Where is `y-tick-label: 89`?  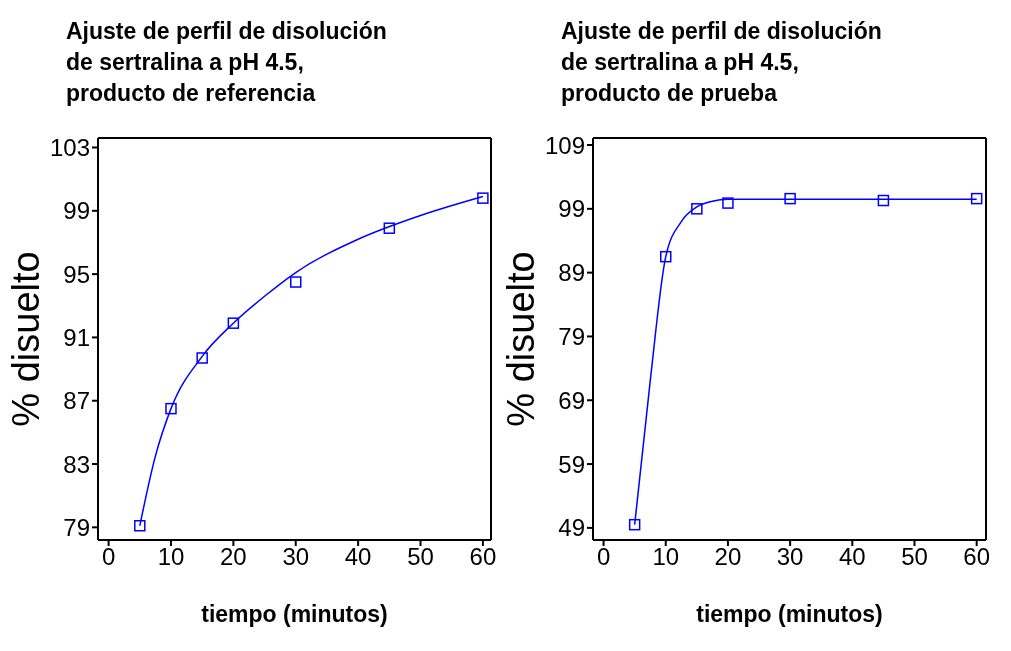
y-tick-label: 89 is located at coordinates (571, 273).